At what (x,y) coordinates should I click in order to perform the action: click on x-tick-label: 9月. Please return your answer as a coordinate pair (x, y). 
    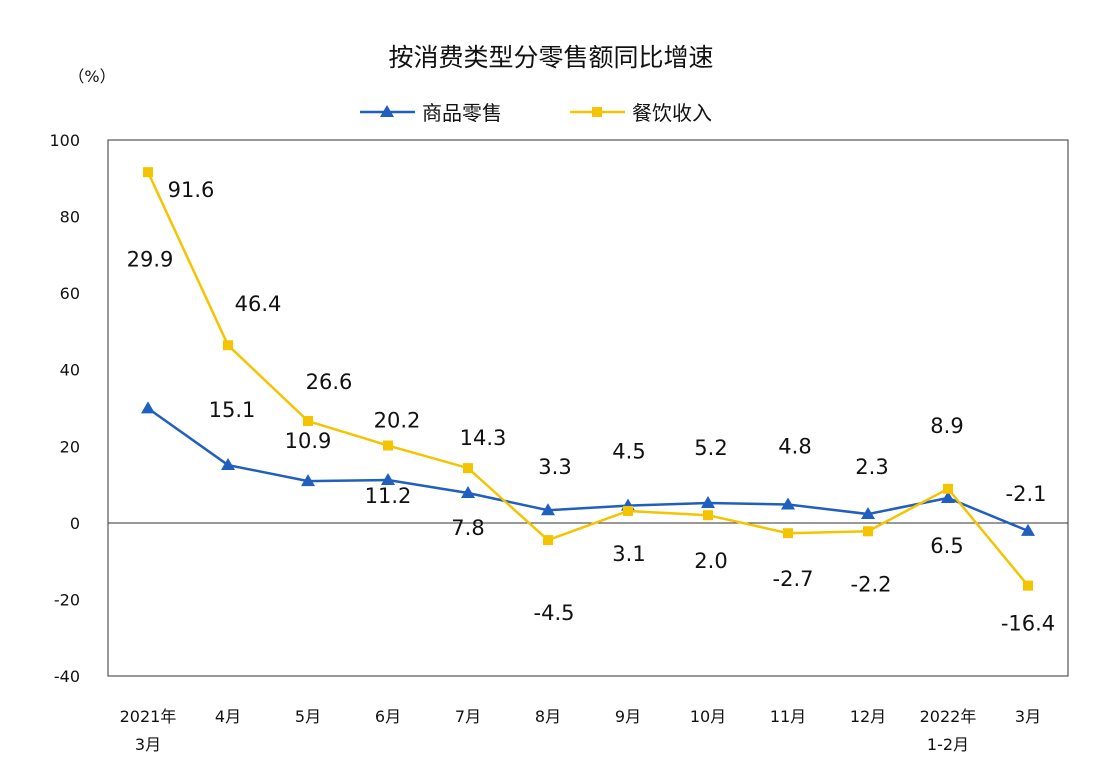
    Looking at the image, I should click on (628, 716).